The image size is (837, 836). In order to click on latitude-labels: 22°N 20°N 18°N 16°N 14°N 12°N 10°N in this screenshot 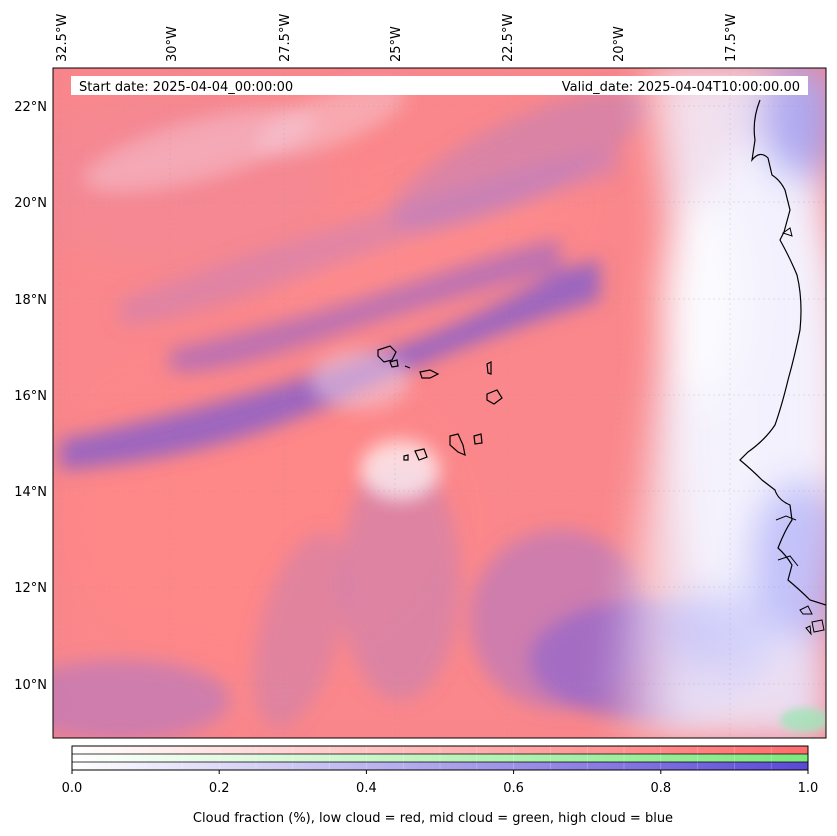, I will do `click(30, 396)`.